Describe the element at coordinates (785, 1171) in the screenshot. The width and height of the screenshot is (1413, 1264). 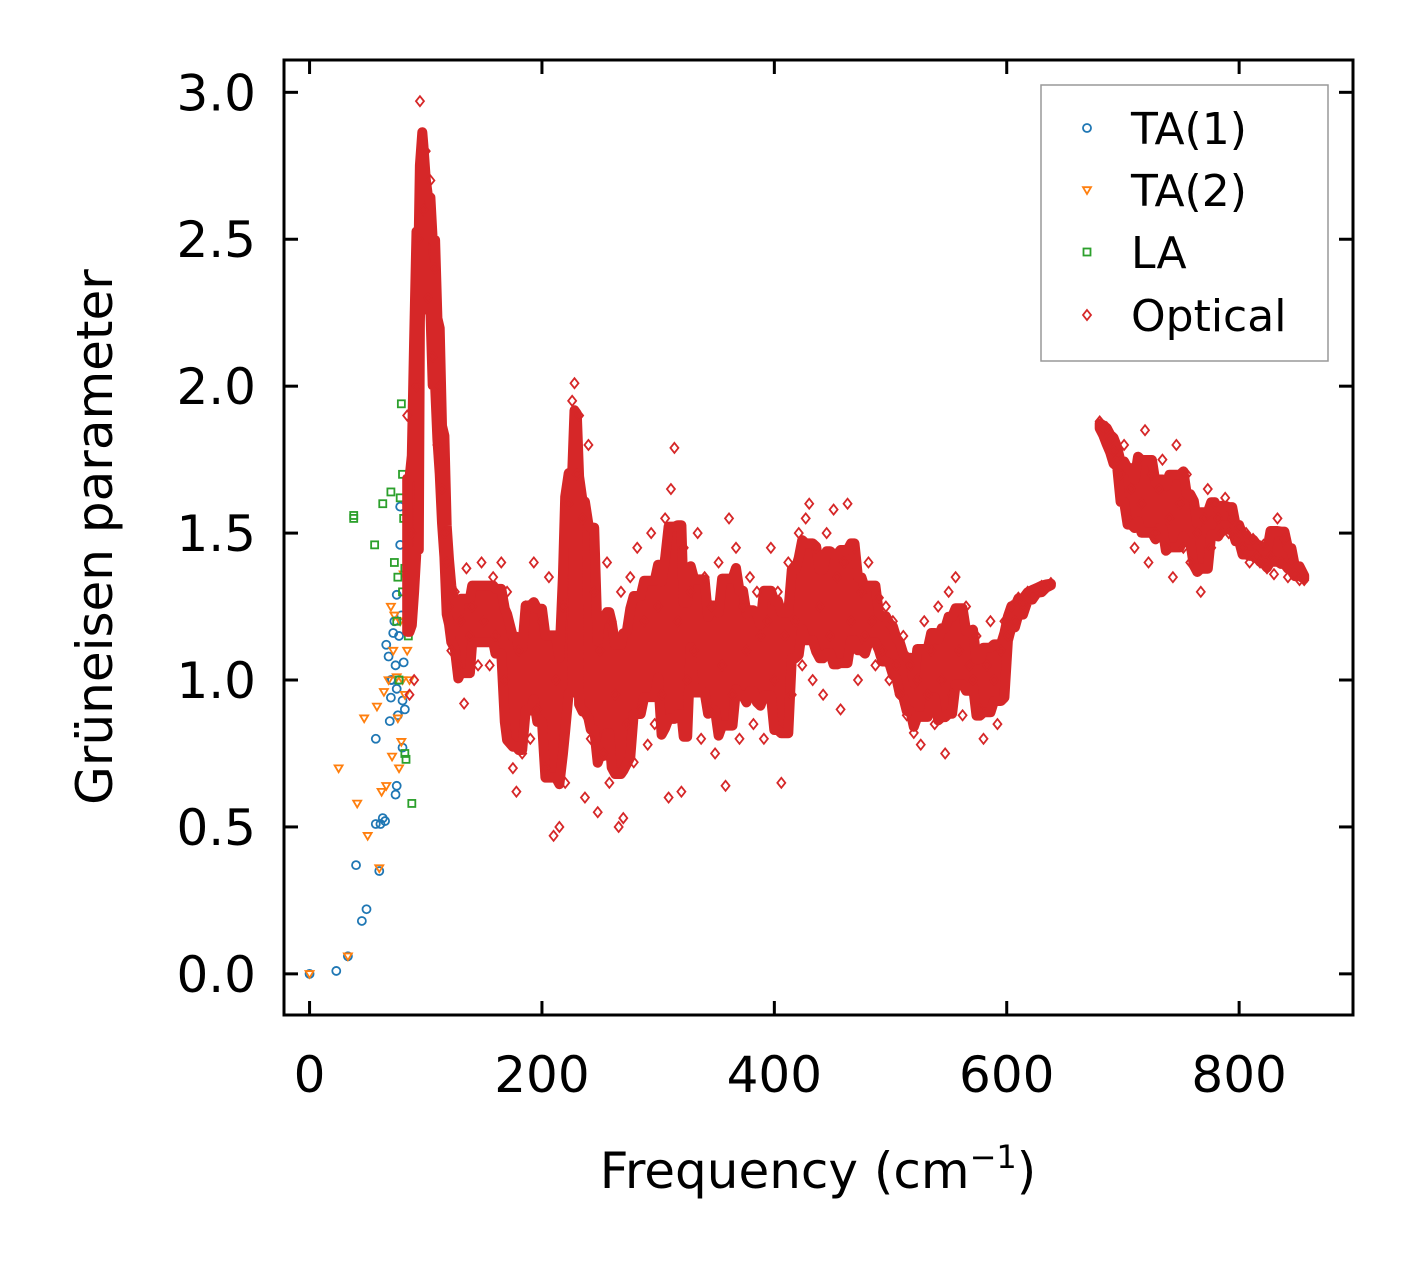
I see `x-axis-title-main: Frequency (cm` at that location.